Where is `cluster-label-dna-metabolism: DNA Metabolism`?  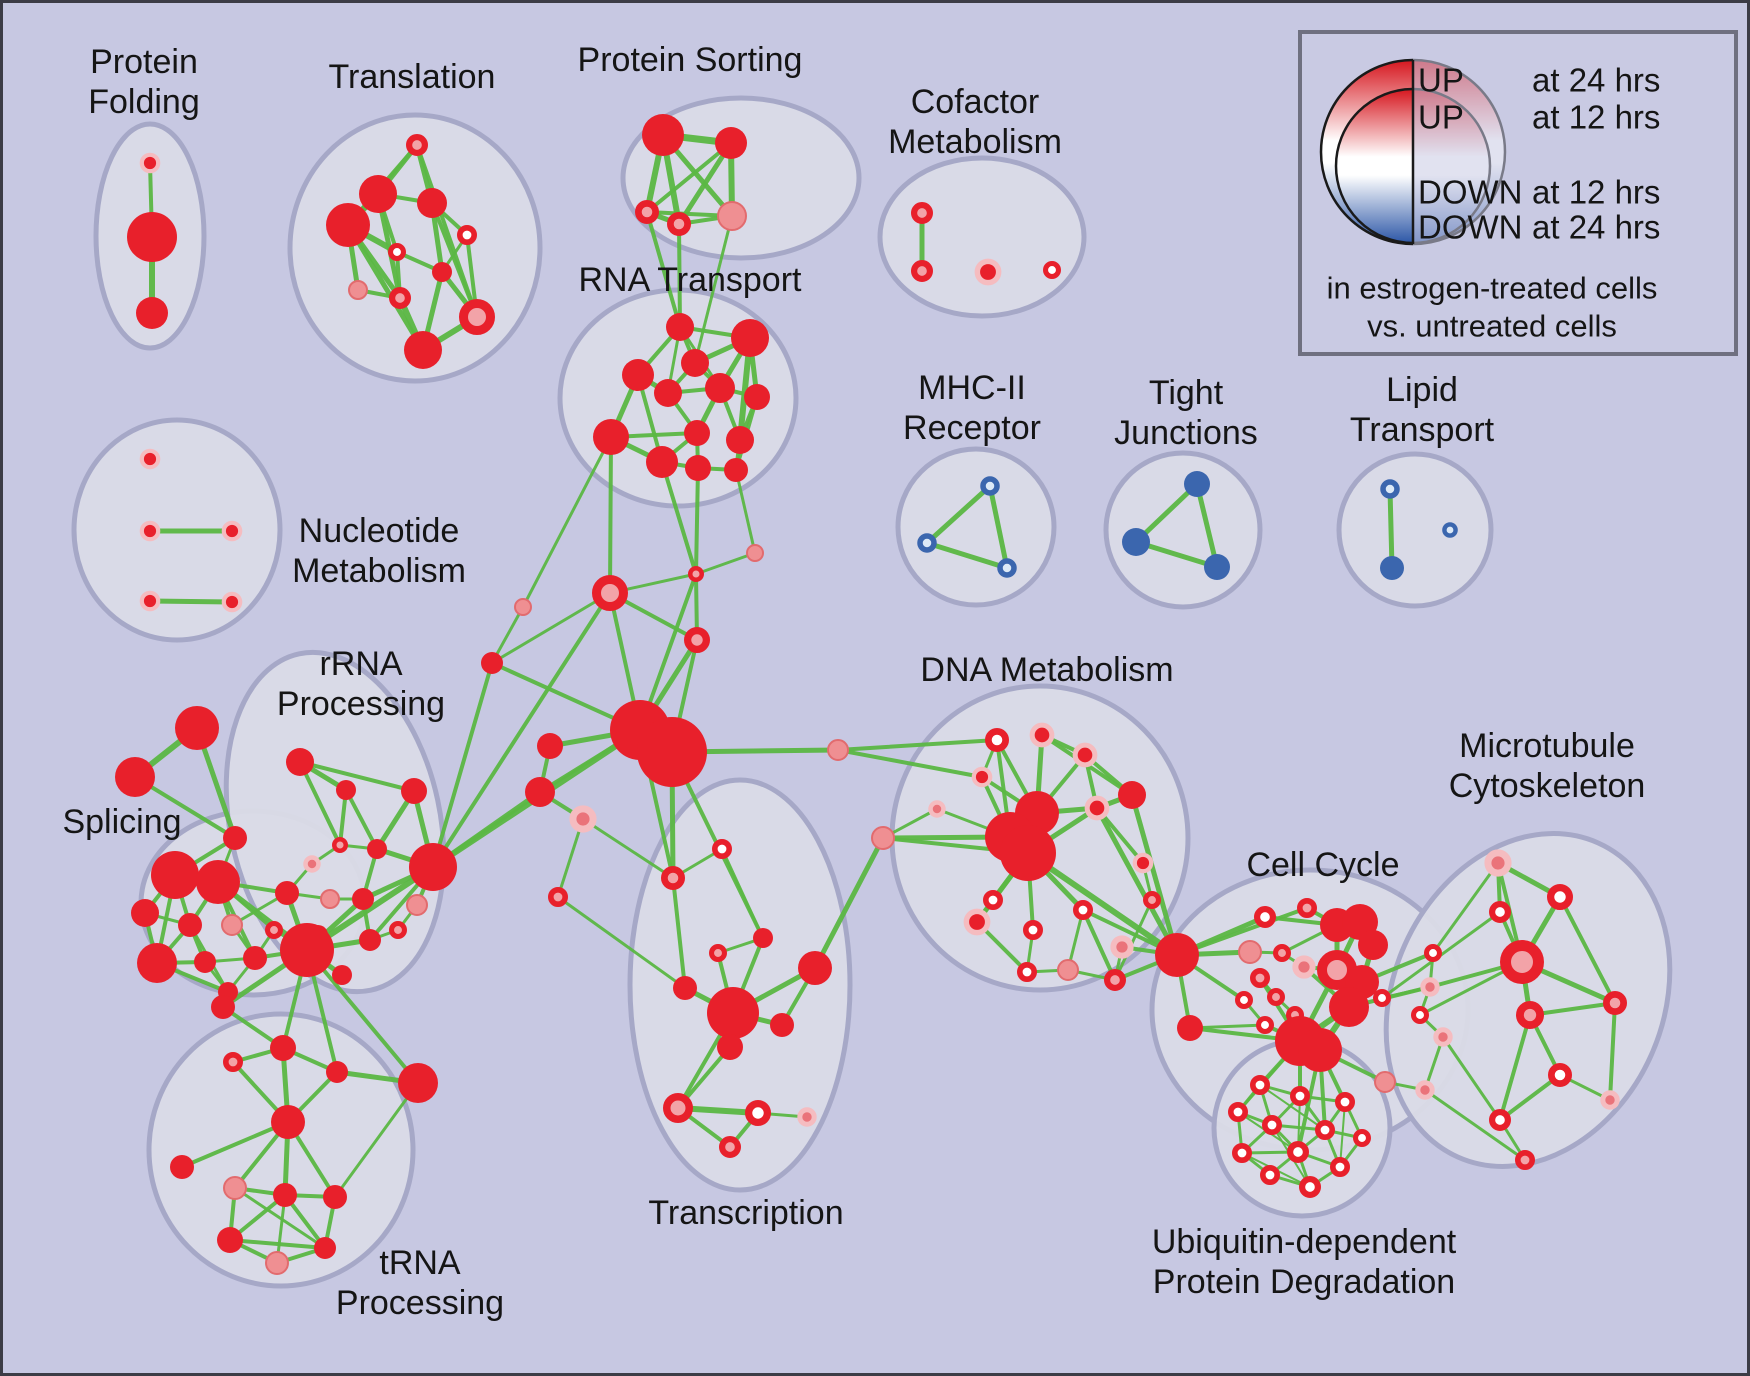 cluster-label-dna-metabolism: DNA Metabolism is located at coordinates (1046, 670).